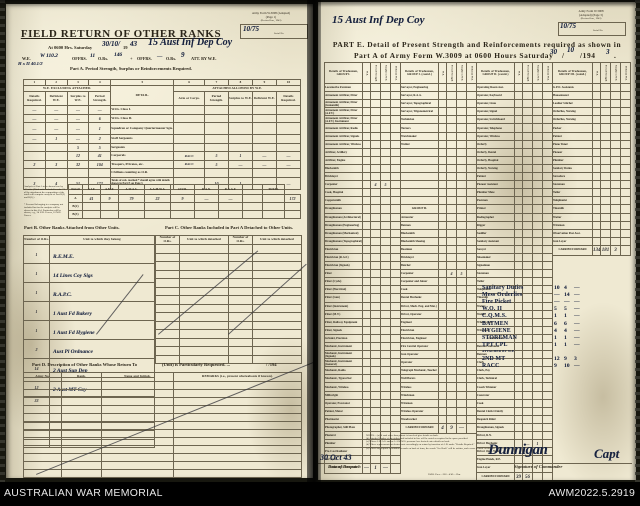 This screenshot has height=506, width=640. I want to click on part-a-cell-att-deficient: —, so click(264, 164).